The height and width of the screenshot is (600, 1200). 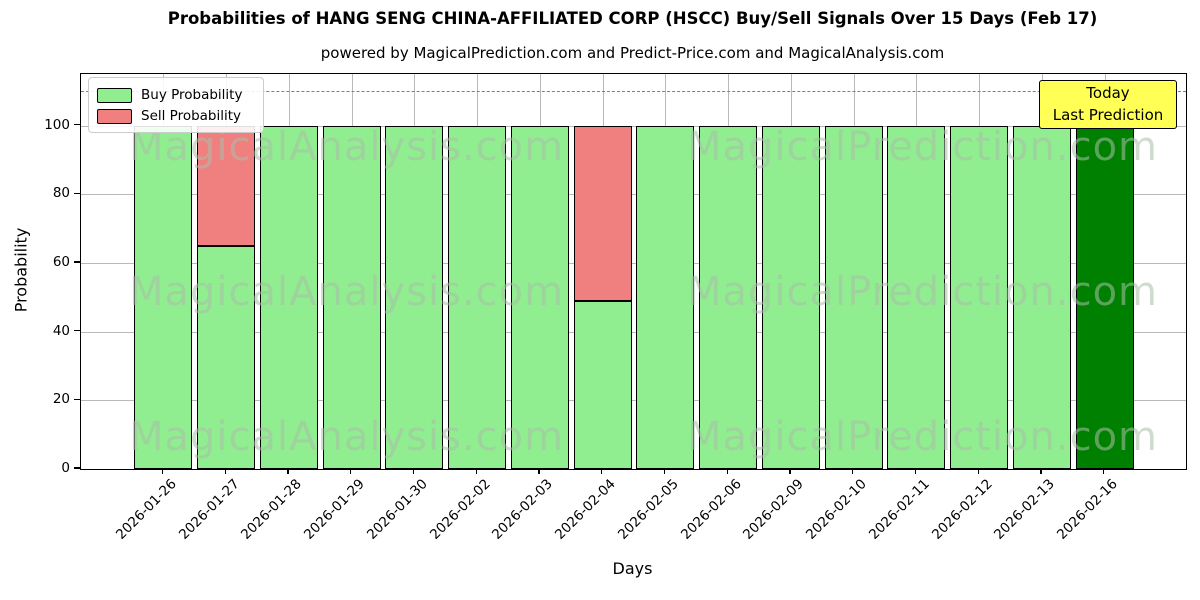 What do you see at coordinates (1025, 509) in the screenshot?
I see `x-tick-label: 2026-02-13` at bounding box center [1025, 509].